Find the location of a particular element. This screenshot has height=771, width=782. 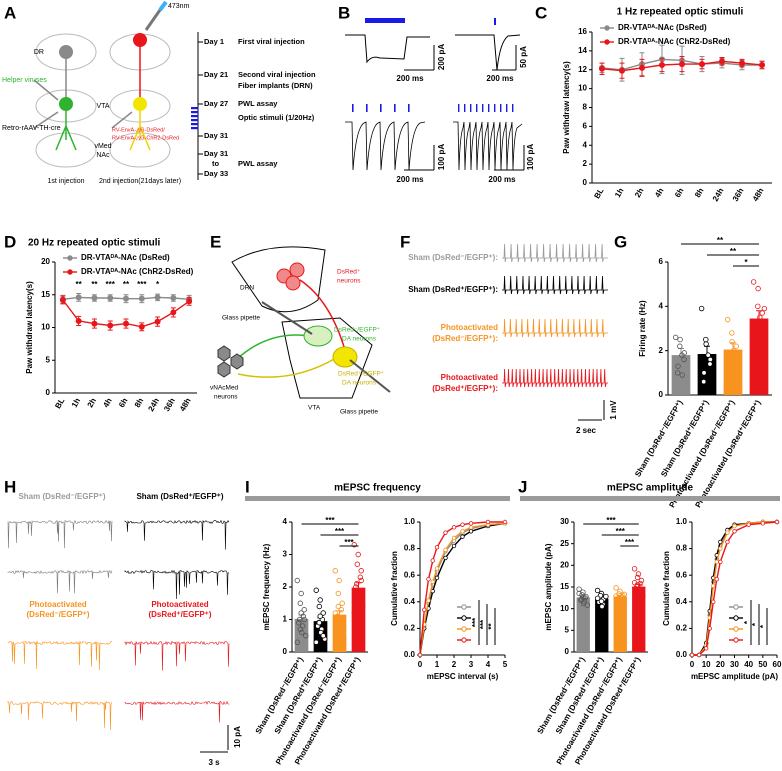

diagram-label: vMed is located at coordinates (102, 146).